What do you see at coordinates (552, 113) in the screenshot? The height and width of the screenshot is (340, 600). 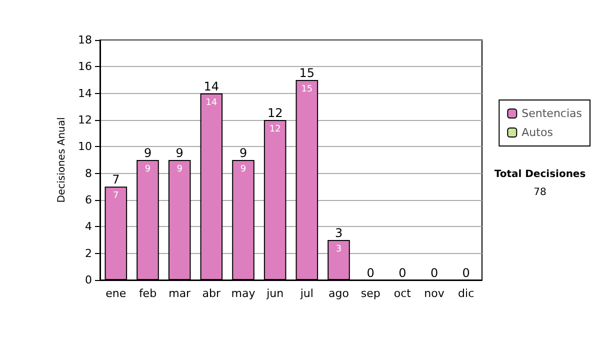 I see `legend-label: Sentencias` at bounding box center [552, 113].